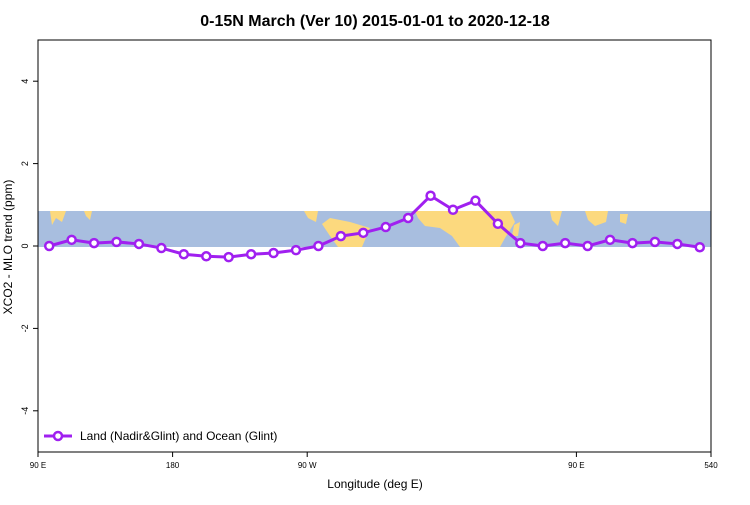  What do you see at coordinates (173, 465) in the screenshot?
I see `x-tick-label: 180` at bounding box center [173, 465].